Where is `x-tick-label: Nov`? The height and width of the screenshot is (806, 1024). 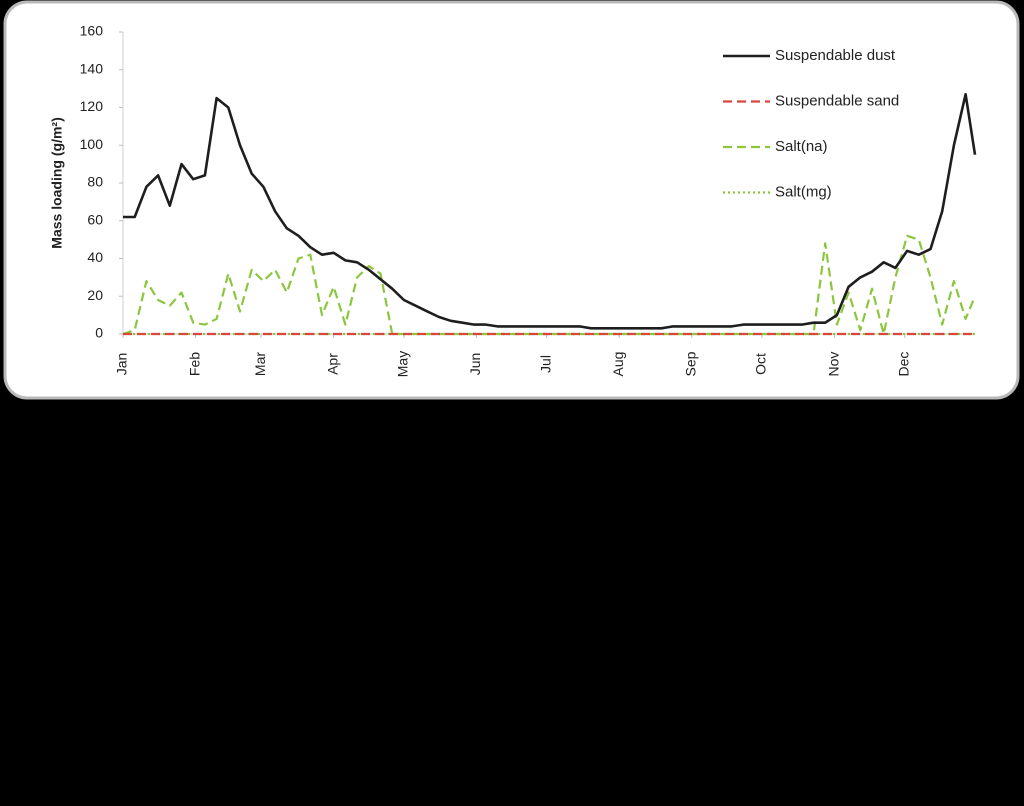 x-tick-label: Nov is located at coordinates (833, 364).